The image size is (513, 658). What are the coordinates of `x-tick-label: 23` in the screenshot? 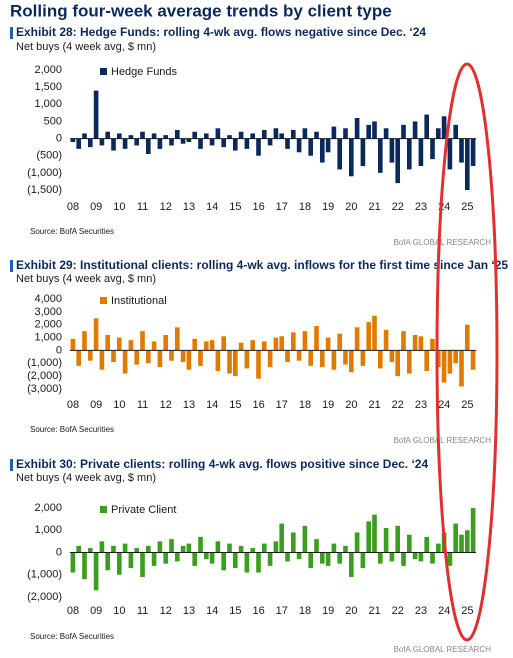 It's located at (421, 405).